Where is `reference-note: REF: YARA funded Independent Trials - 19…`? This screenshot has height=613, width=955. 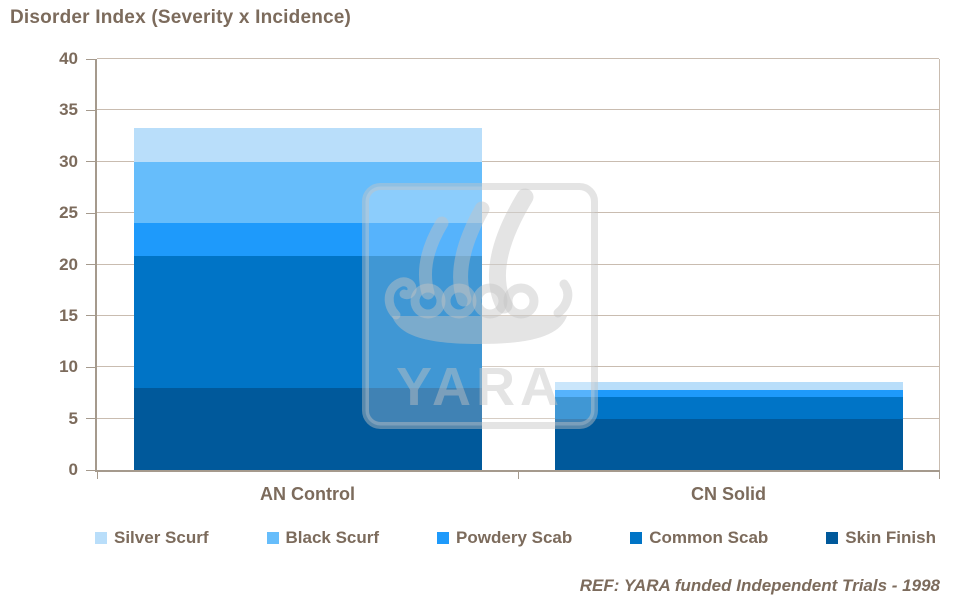 reference-note: REF: YARA funded Independent Trials - 19… is located at coordinates (759, 585).